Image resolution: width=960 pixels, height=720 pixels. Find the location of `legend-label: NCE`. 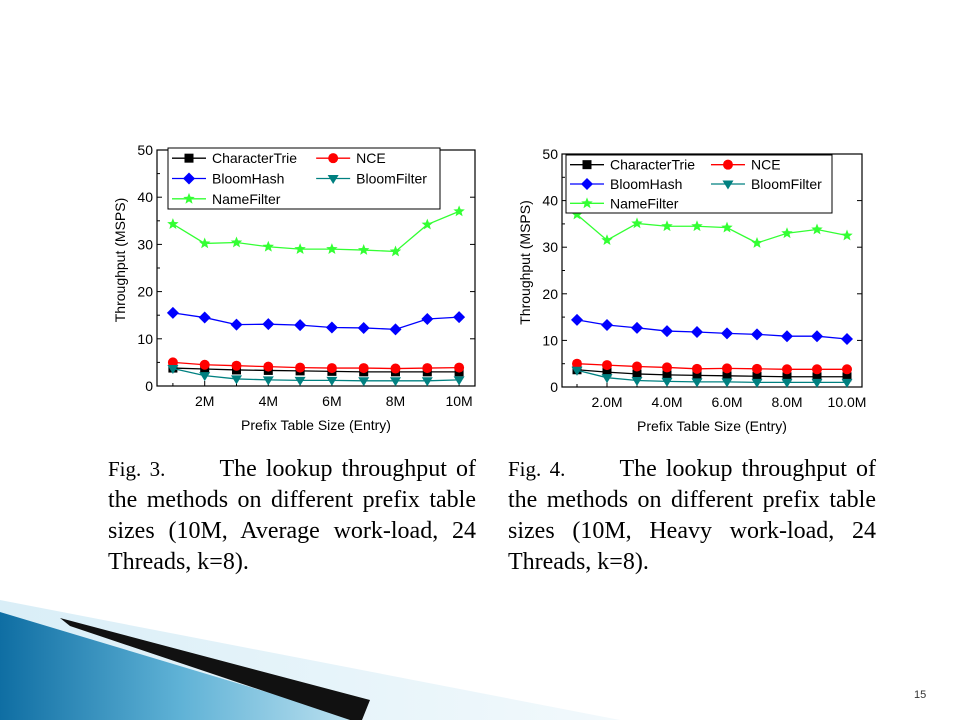

legend-label: NCE is located at coordinates (766, 165).